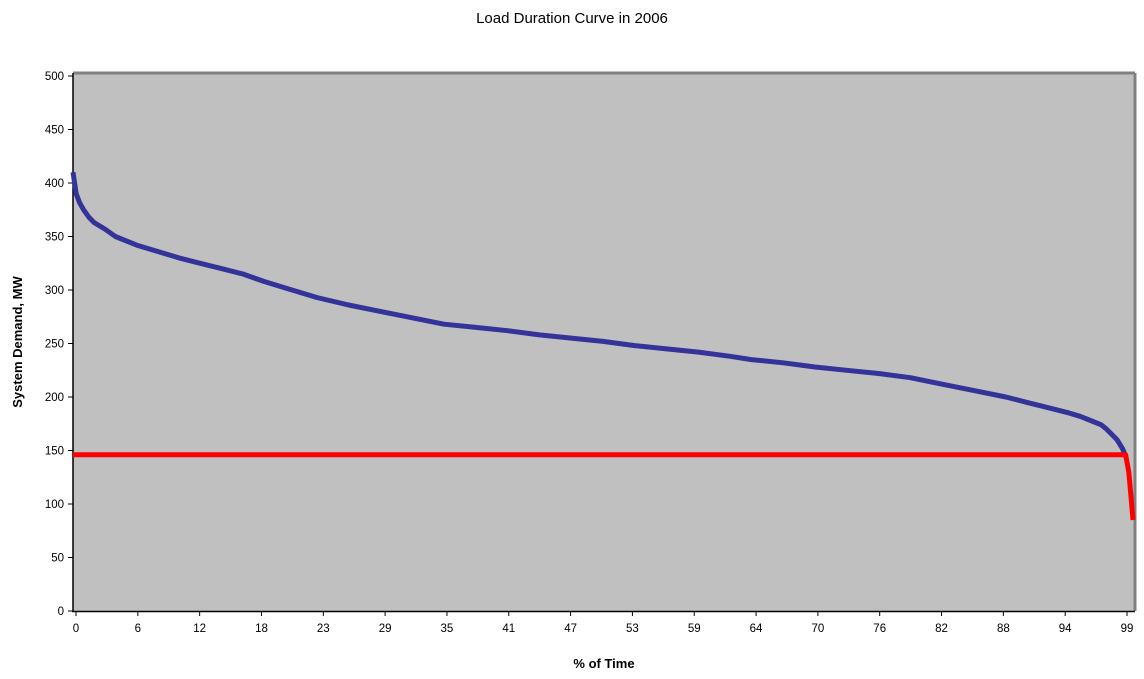 The width and height of the screenshot is (1144, 679). I want to click on y-tick-label: 100, so click(54, 505).